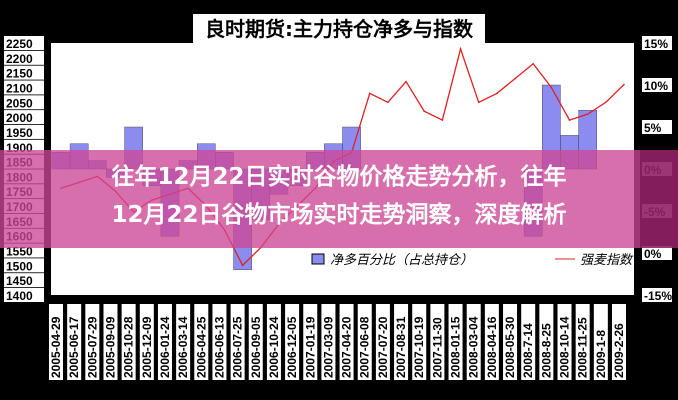 The width and height of the screenshot is (678, 400). What do you see at coordinates (19, 103) in the screenshot?
I see `left-tick-label: 2050` at bounding box center [19, 103].